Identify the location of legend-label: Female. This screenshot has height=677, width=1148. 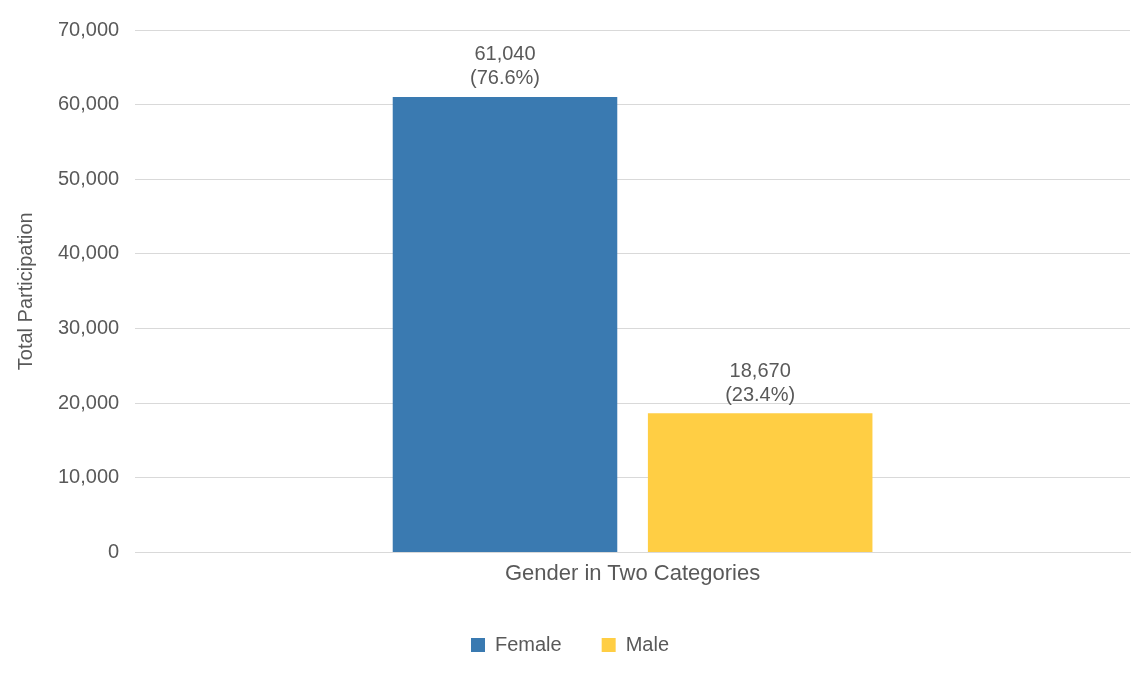
(528, 643).